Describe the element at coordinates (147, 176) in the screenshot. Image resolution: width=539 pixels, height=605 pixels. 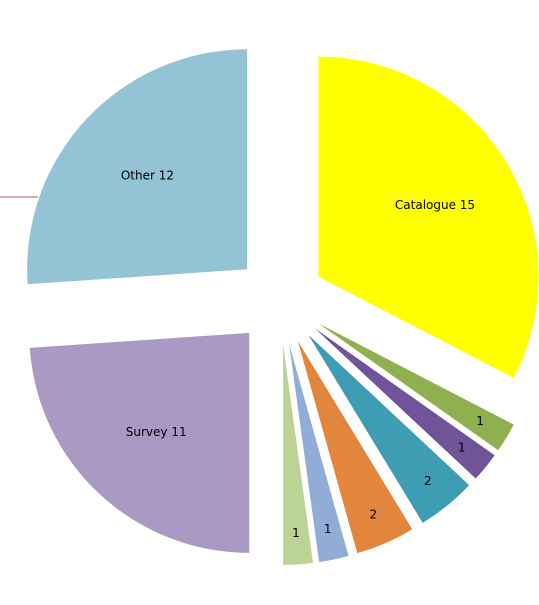
I see `slice-label: Other 12` at that location.